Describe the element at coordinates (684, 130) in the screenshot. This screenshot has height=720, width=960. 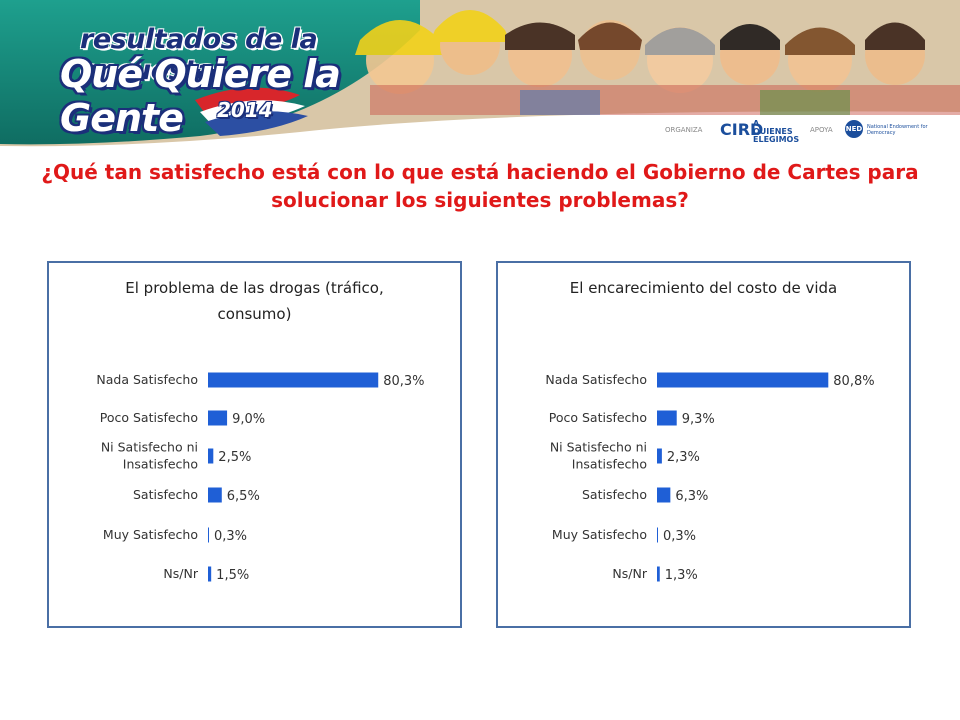
I see `organiza-label: ORGANIZA` at that location.